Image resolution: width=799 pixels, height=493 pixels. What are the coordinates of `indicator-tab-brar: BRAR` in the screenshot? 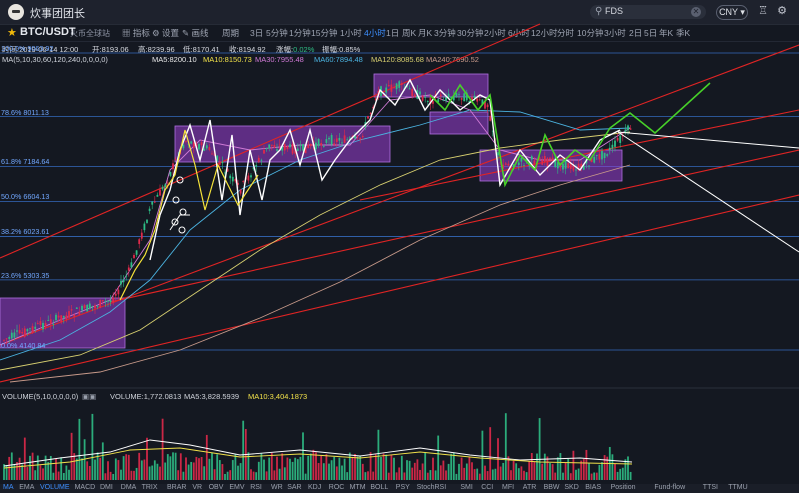 It's located at (177, 487).